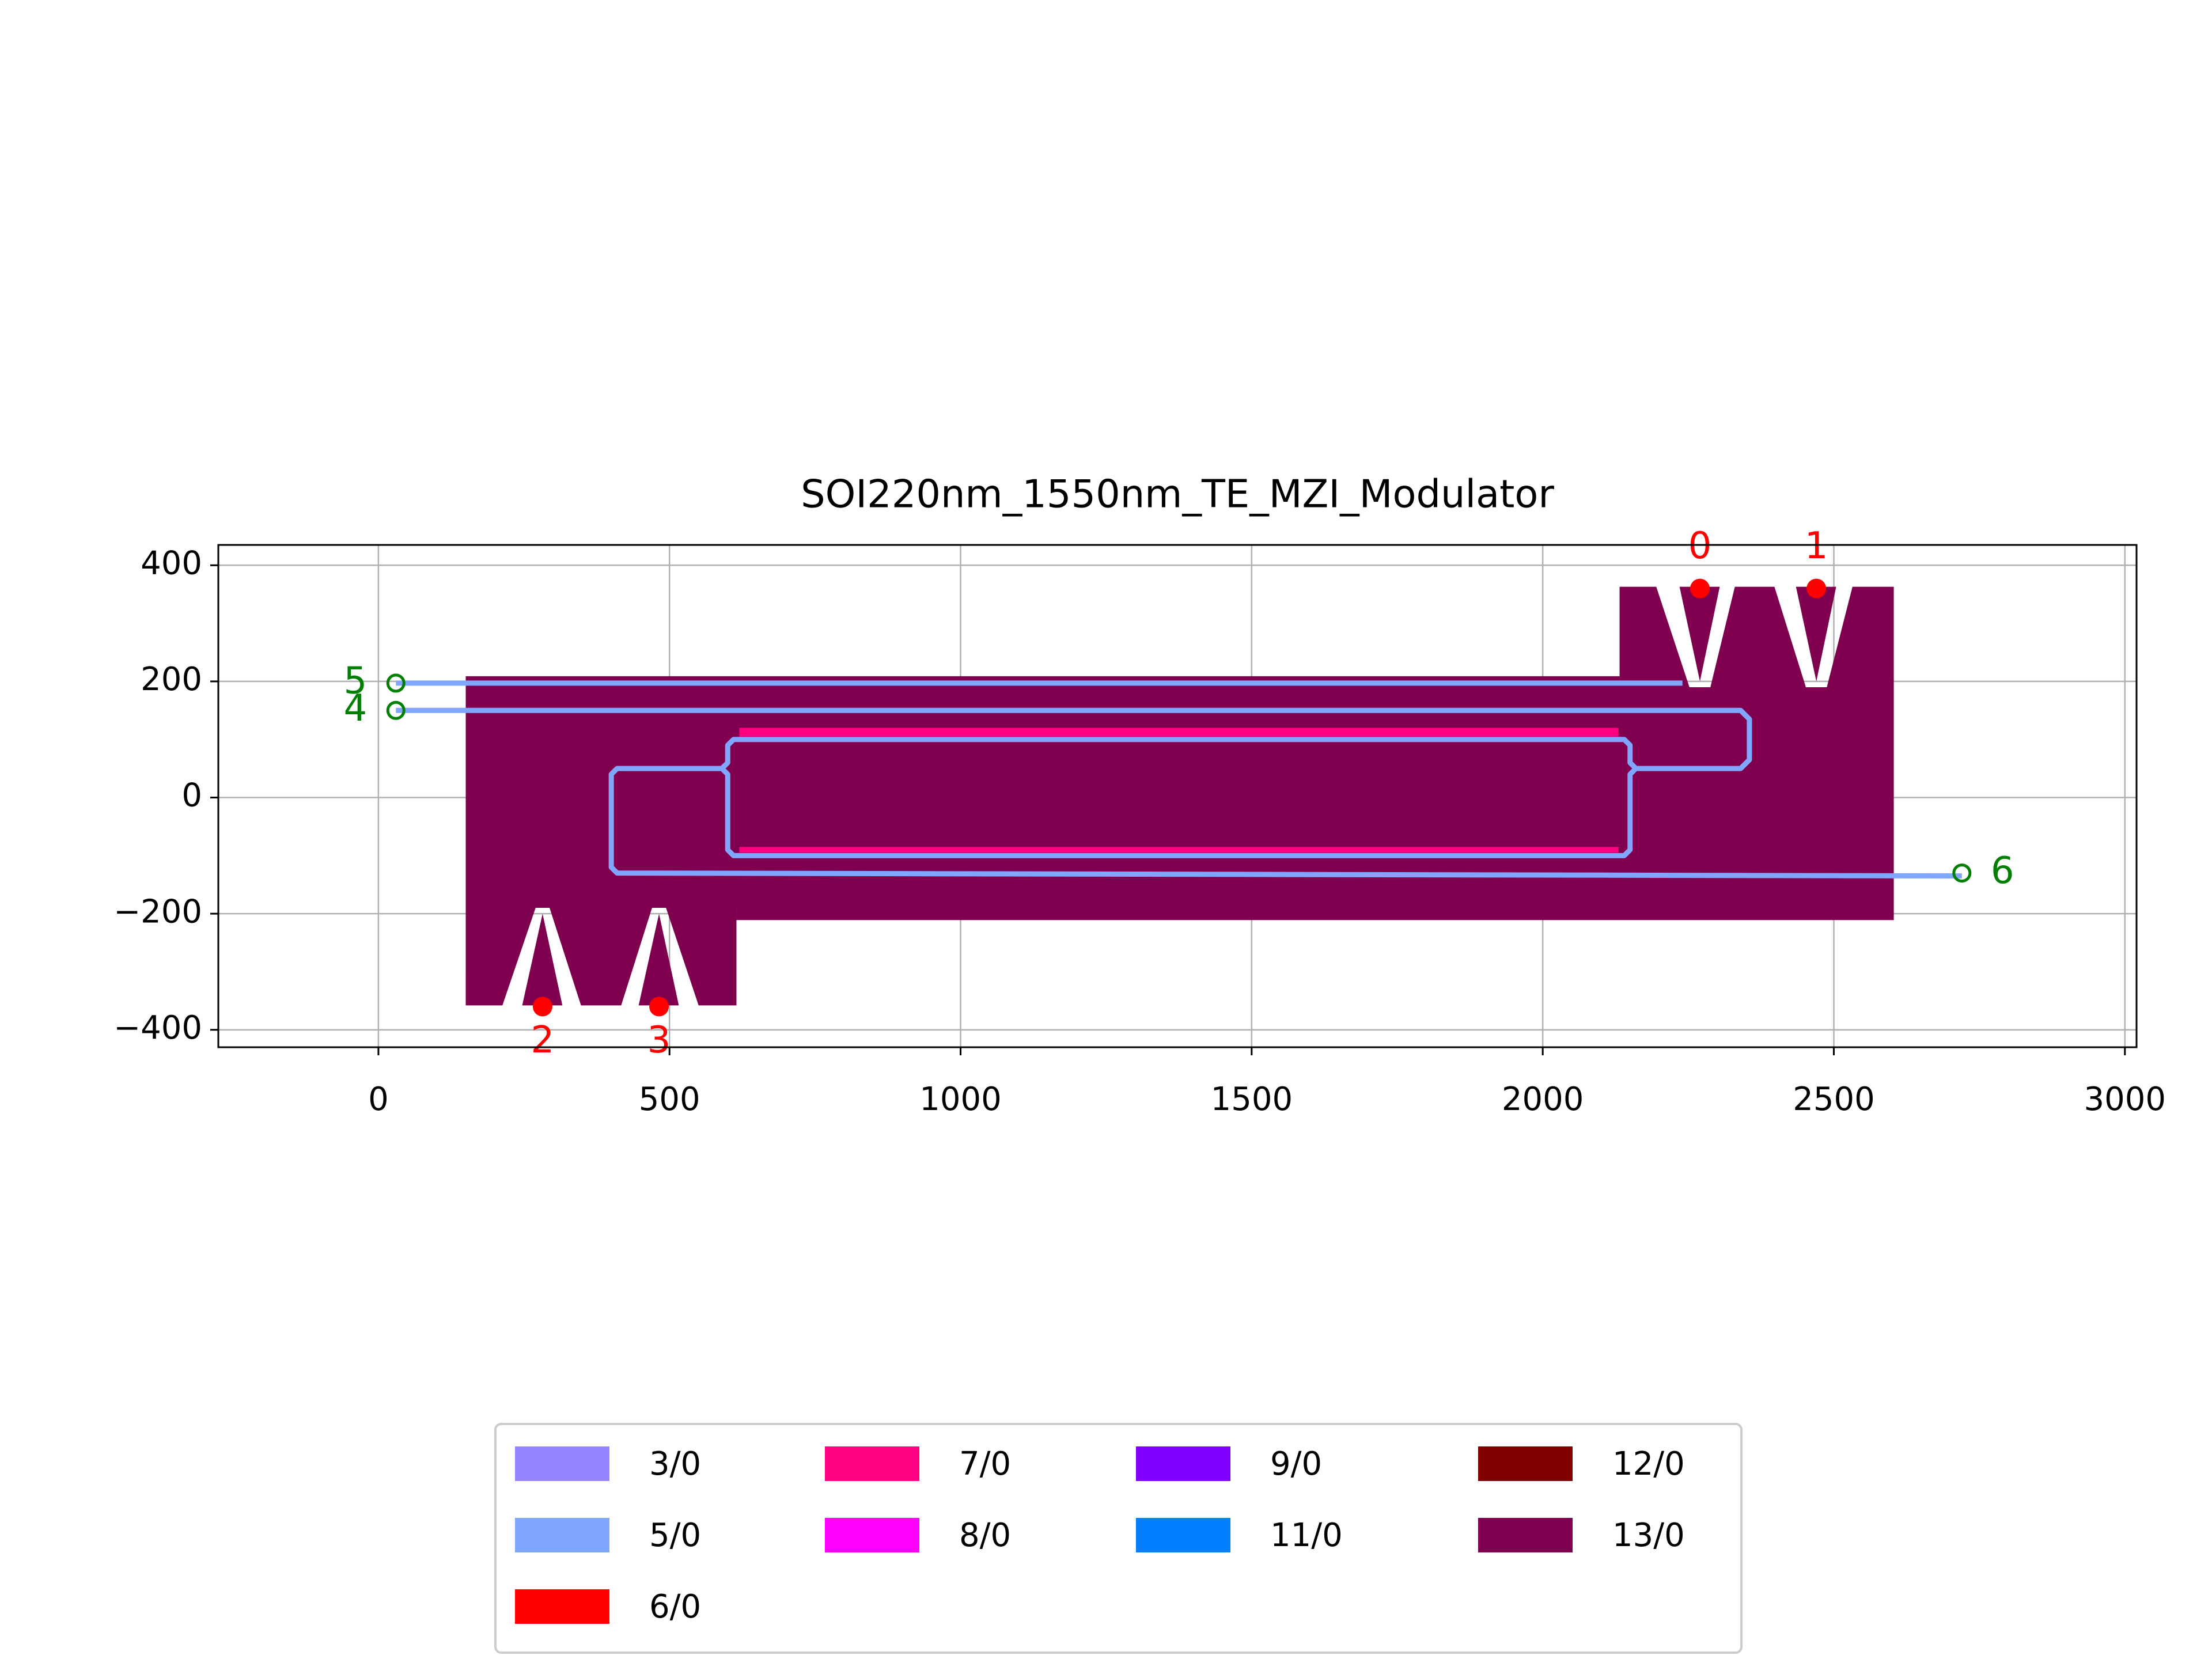  What do you see at coordinates (675, 1607) in the screenshot?
I see `legend-label: 6/0` at bounding box center [675, 1607].